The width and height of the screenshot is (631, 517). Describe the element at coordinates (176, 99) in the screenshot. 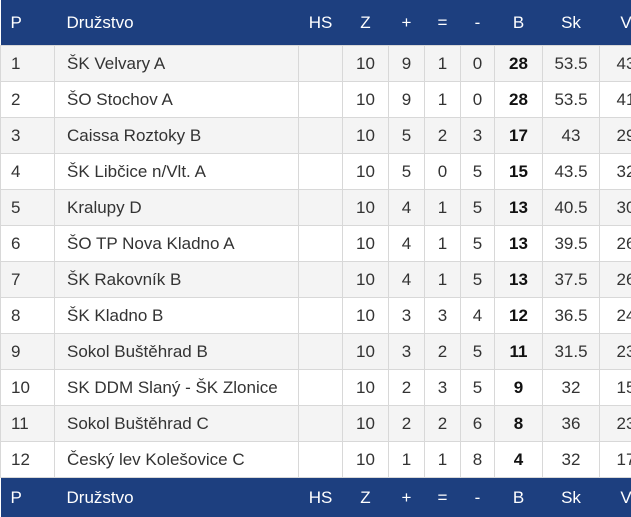

I see `cell-team: ŠO Stochov A` at that location.